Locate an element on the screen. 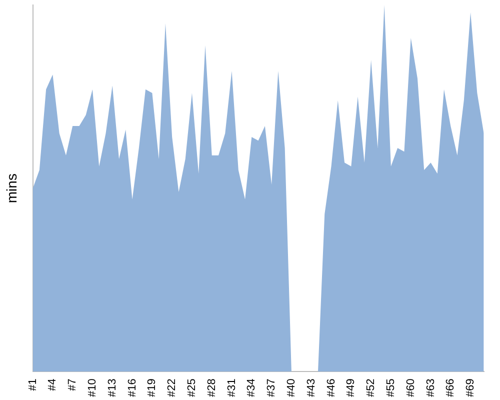 The width and height of the screenshot is (500, 400). x-tick-label: #49 is located at coordinates (351, 388).